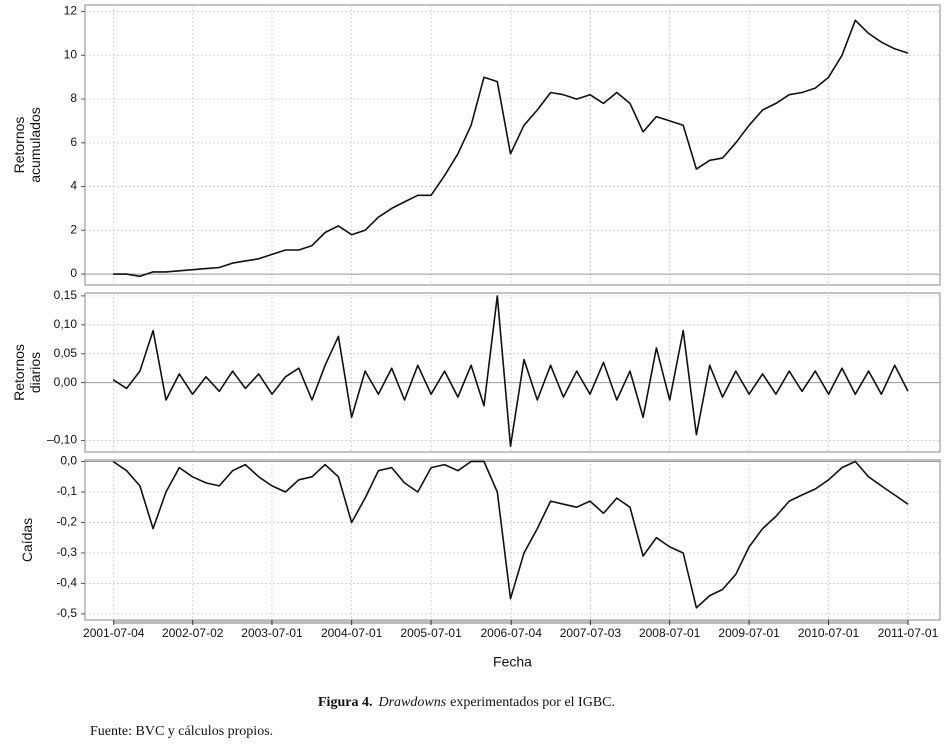 This screenshot has height=746, width=950. What do you see at coordinates (73, 273) in the screenshot?
I see `y-tick-label: 0` at bounding box center [73, 273].